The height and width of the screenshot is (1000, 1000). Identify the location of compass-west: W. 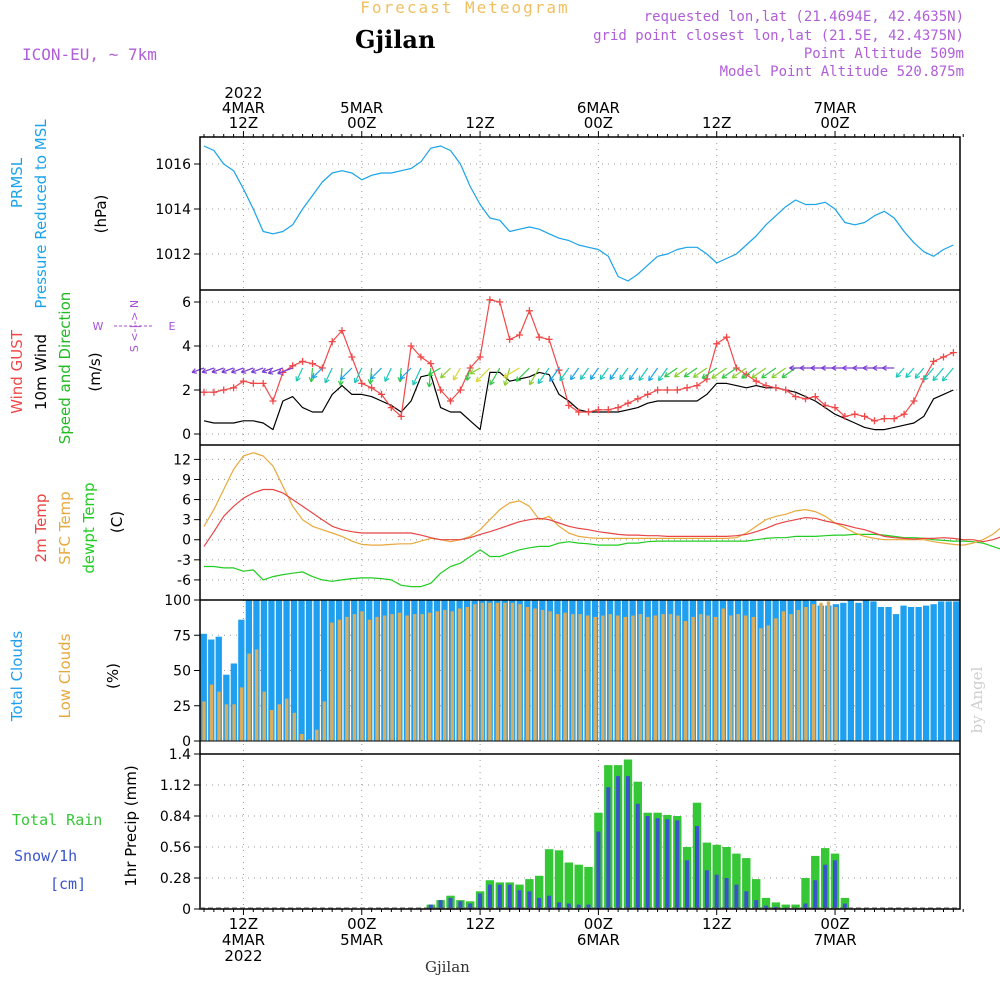
(98, 326).